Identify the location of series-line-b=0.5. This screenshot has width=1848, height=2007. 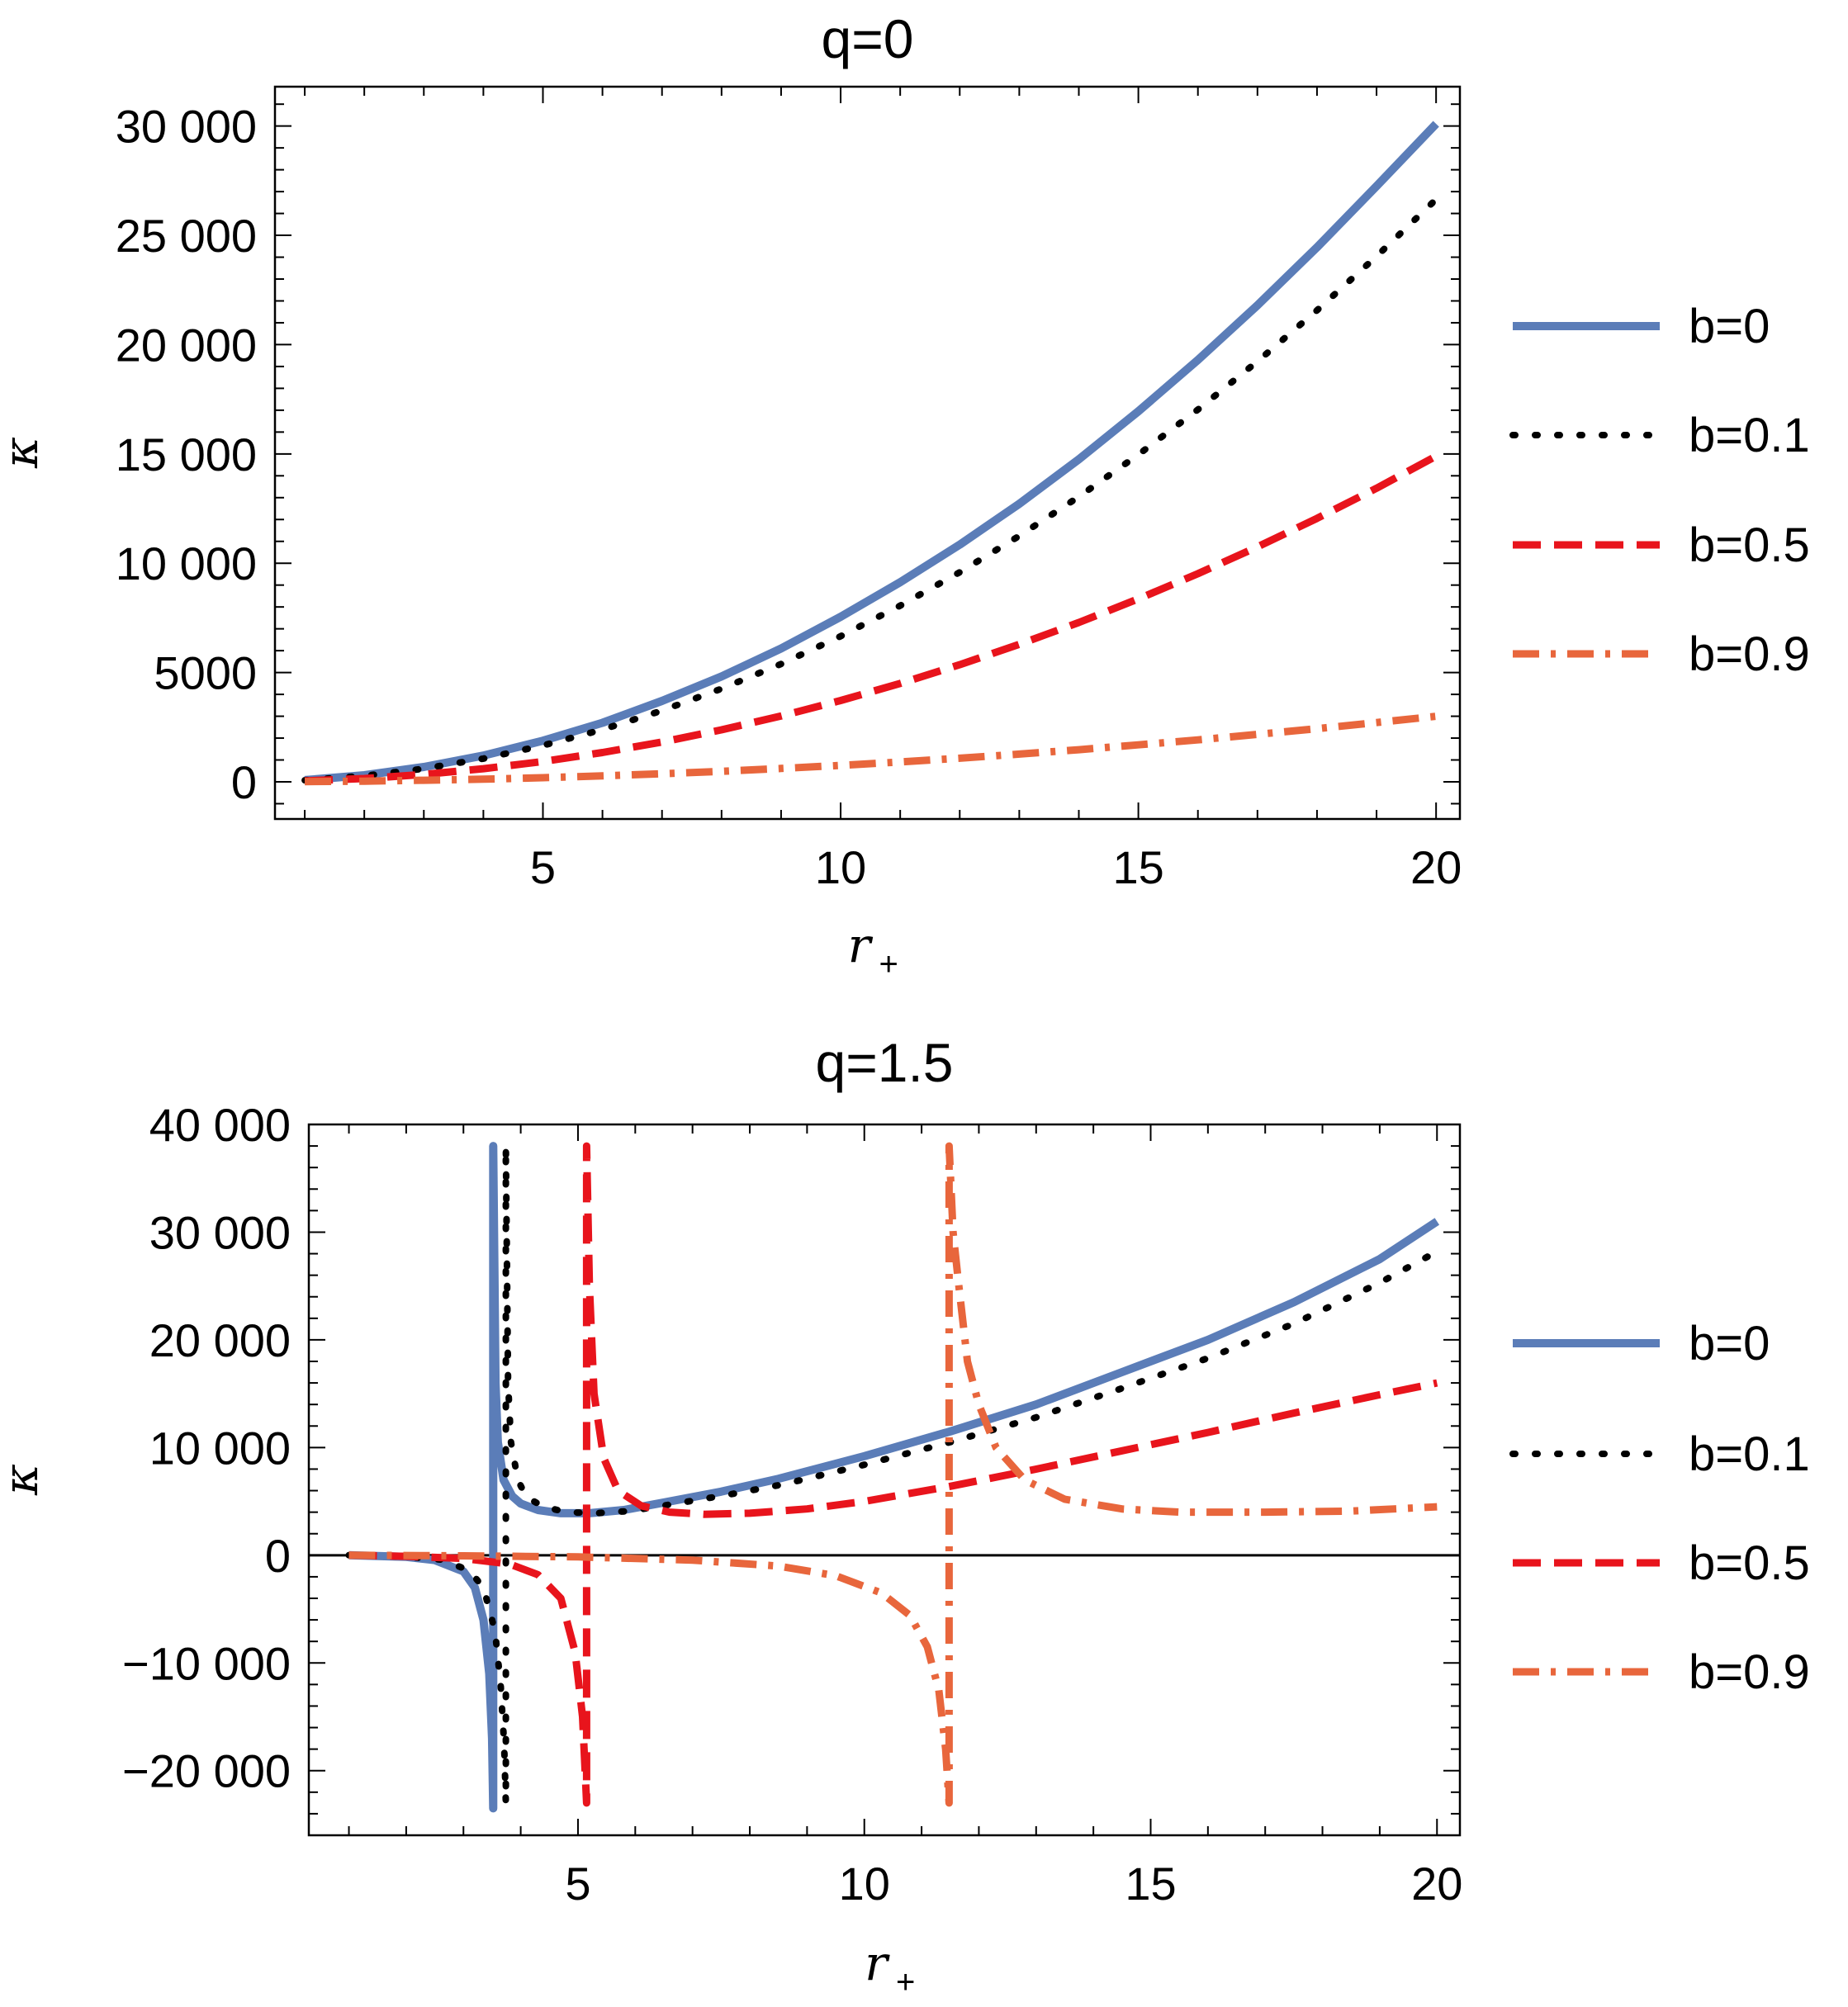
(871, 618).